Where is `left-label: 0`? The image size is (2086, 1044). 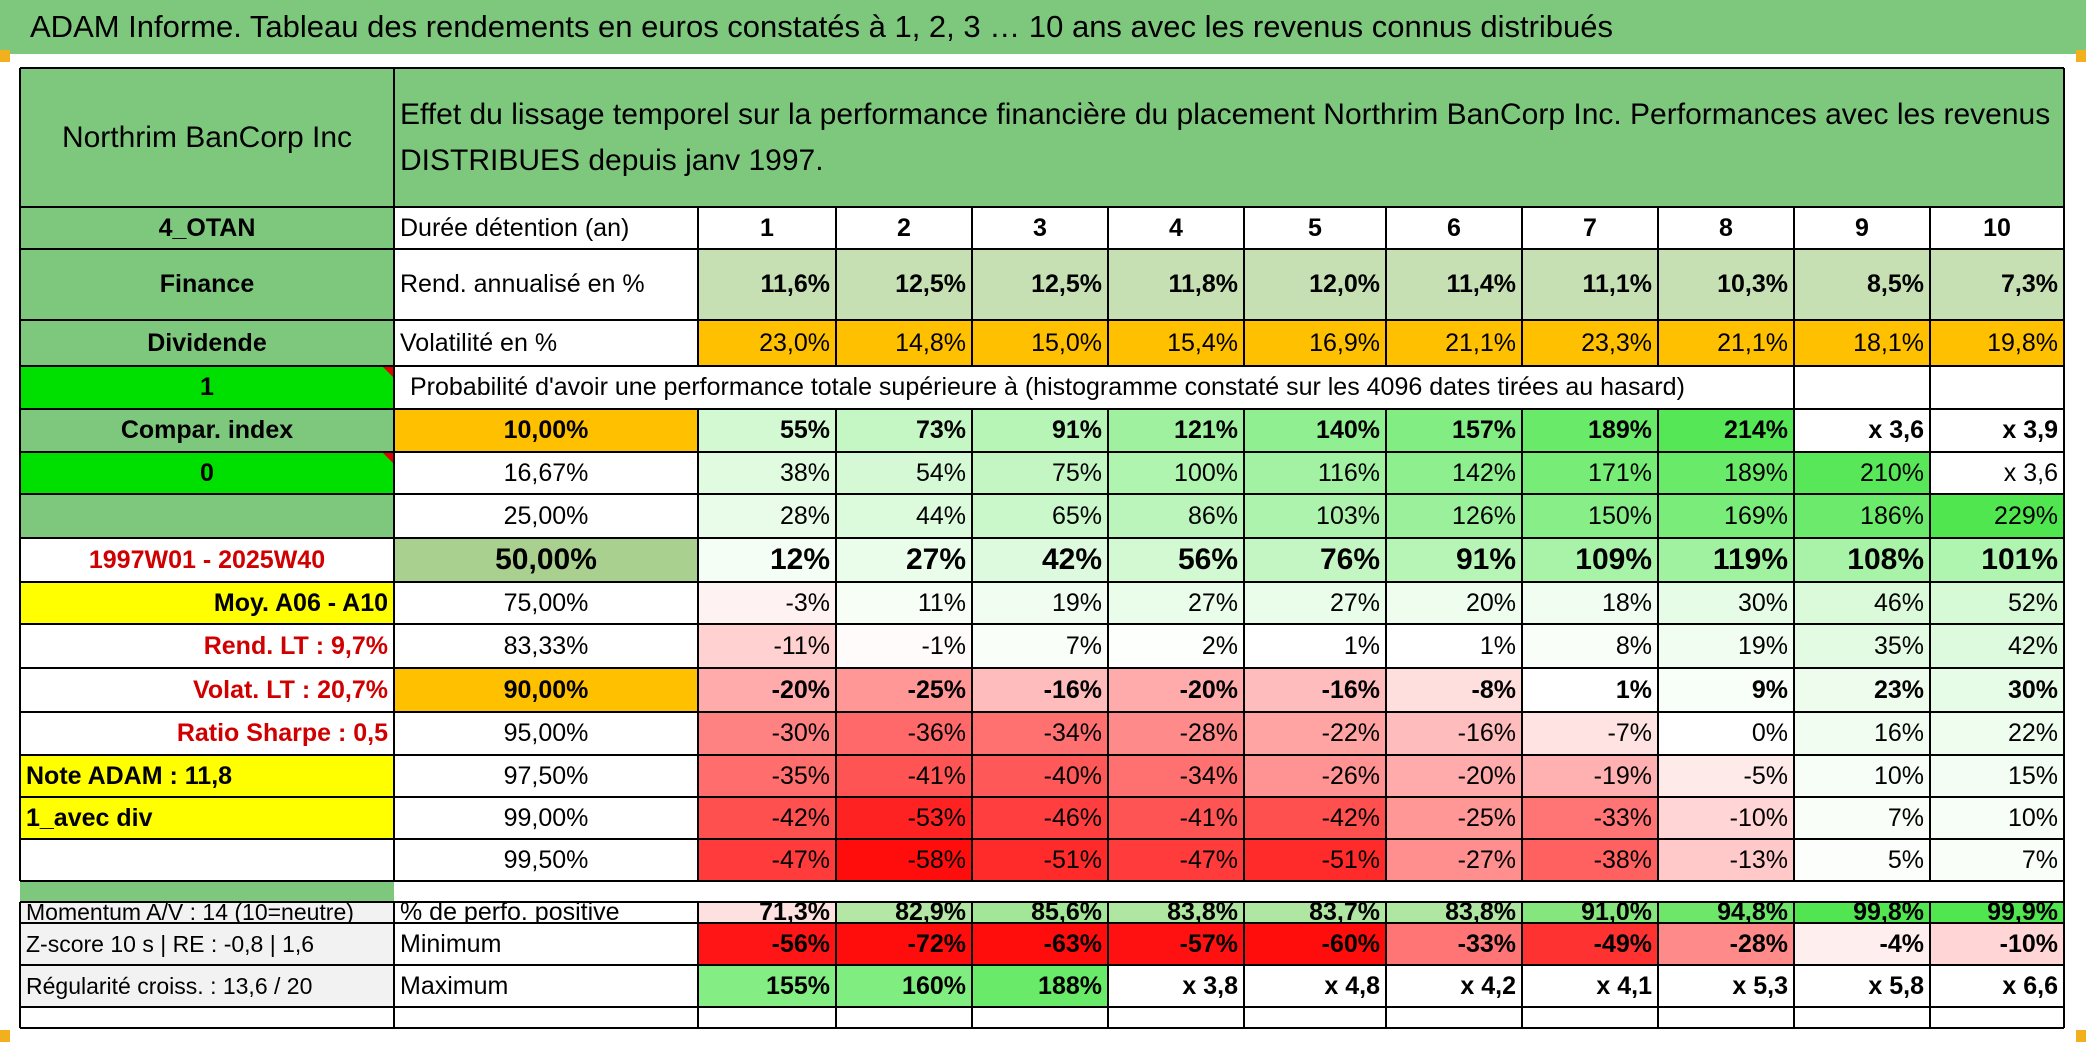
left-label: 0 is located at coordinates (207, 473).